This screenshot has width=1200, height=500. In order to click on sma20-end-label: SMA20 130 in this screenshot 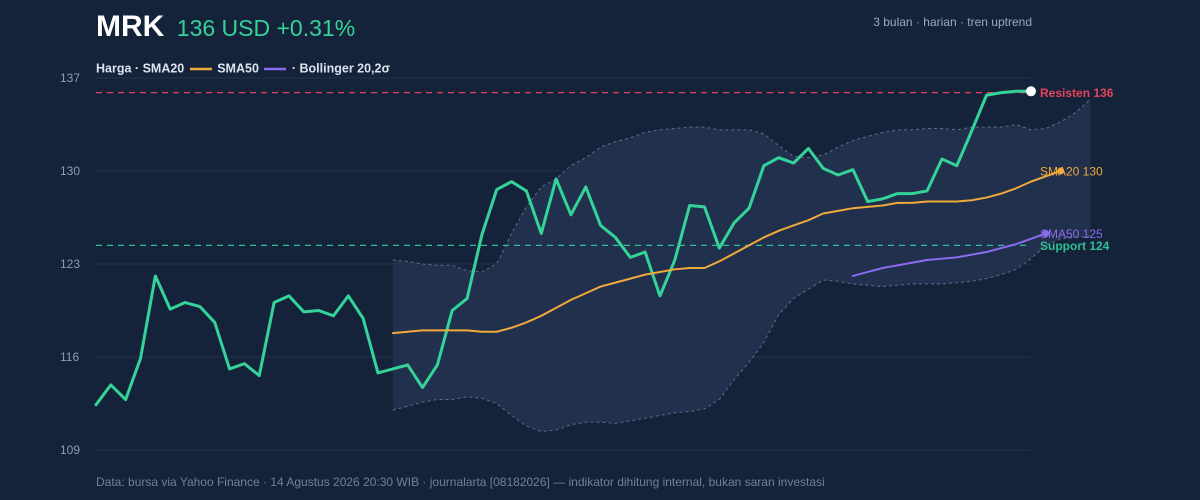, I will do `click(1071, 172)`.